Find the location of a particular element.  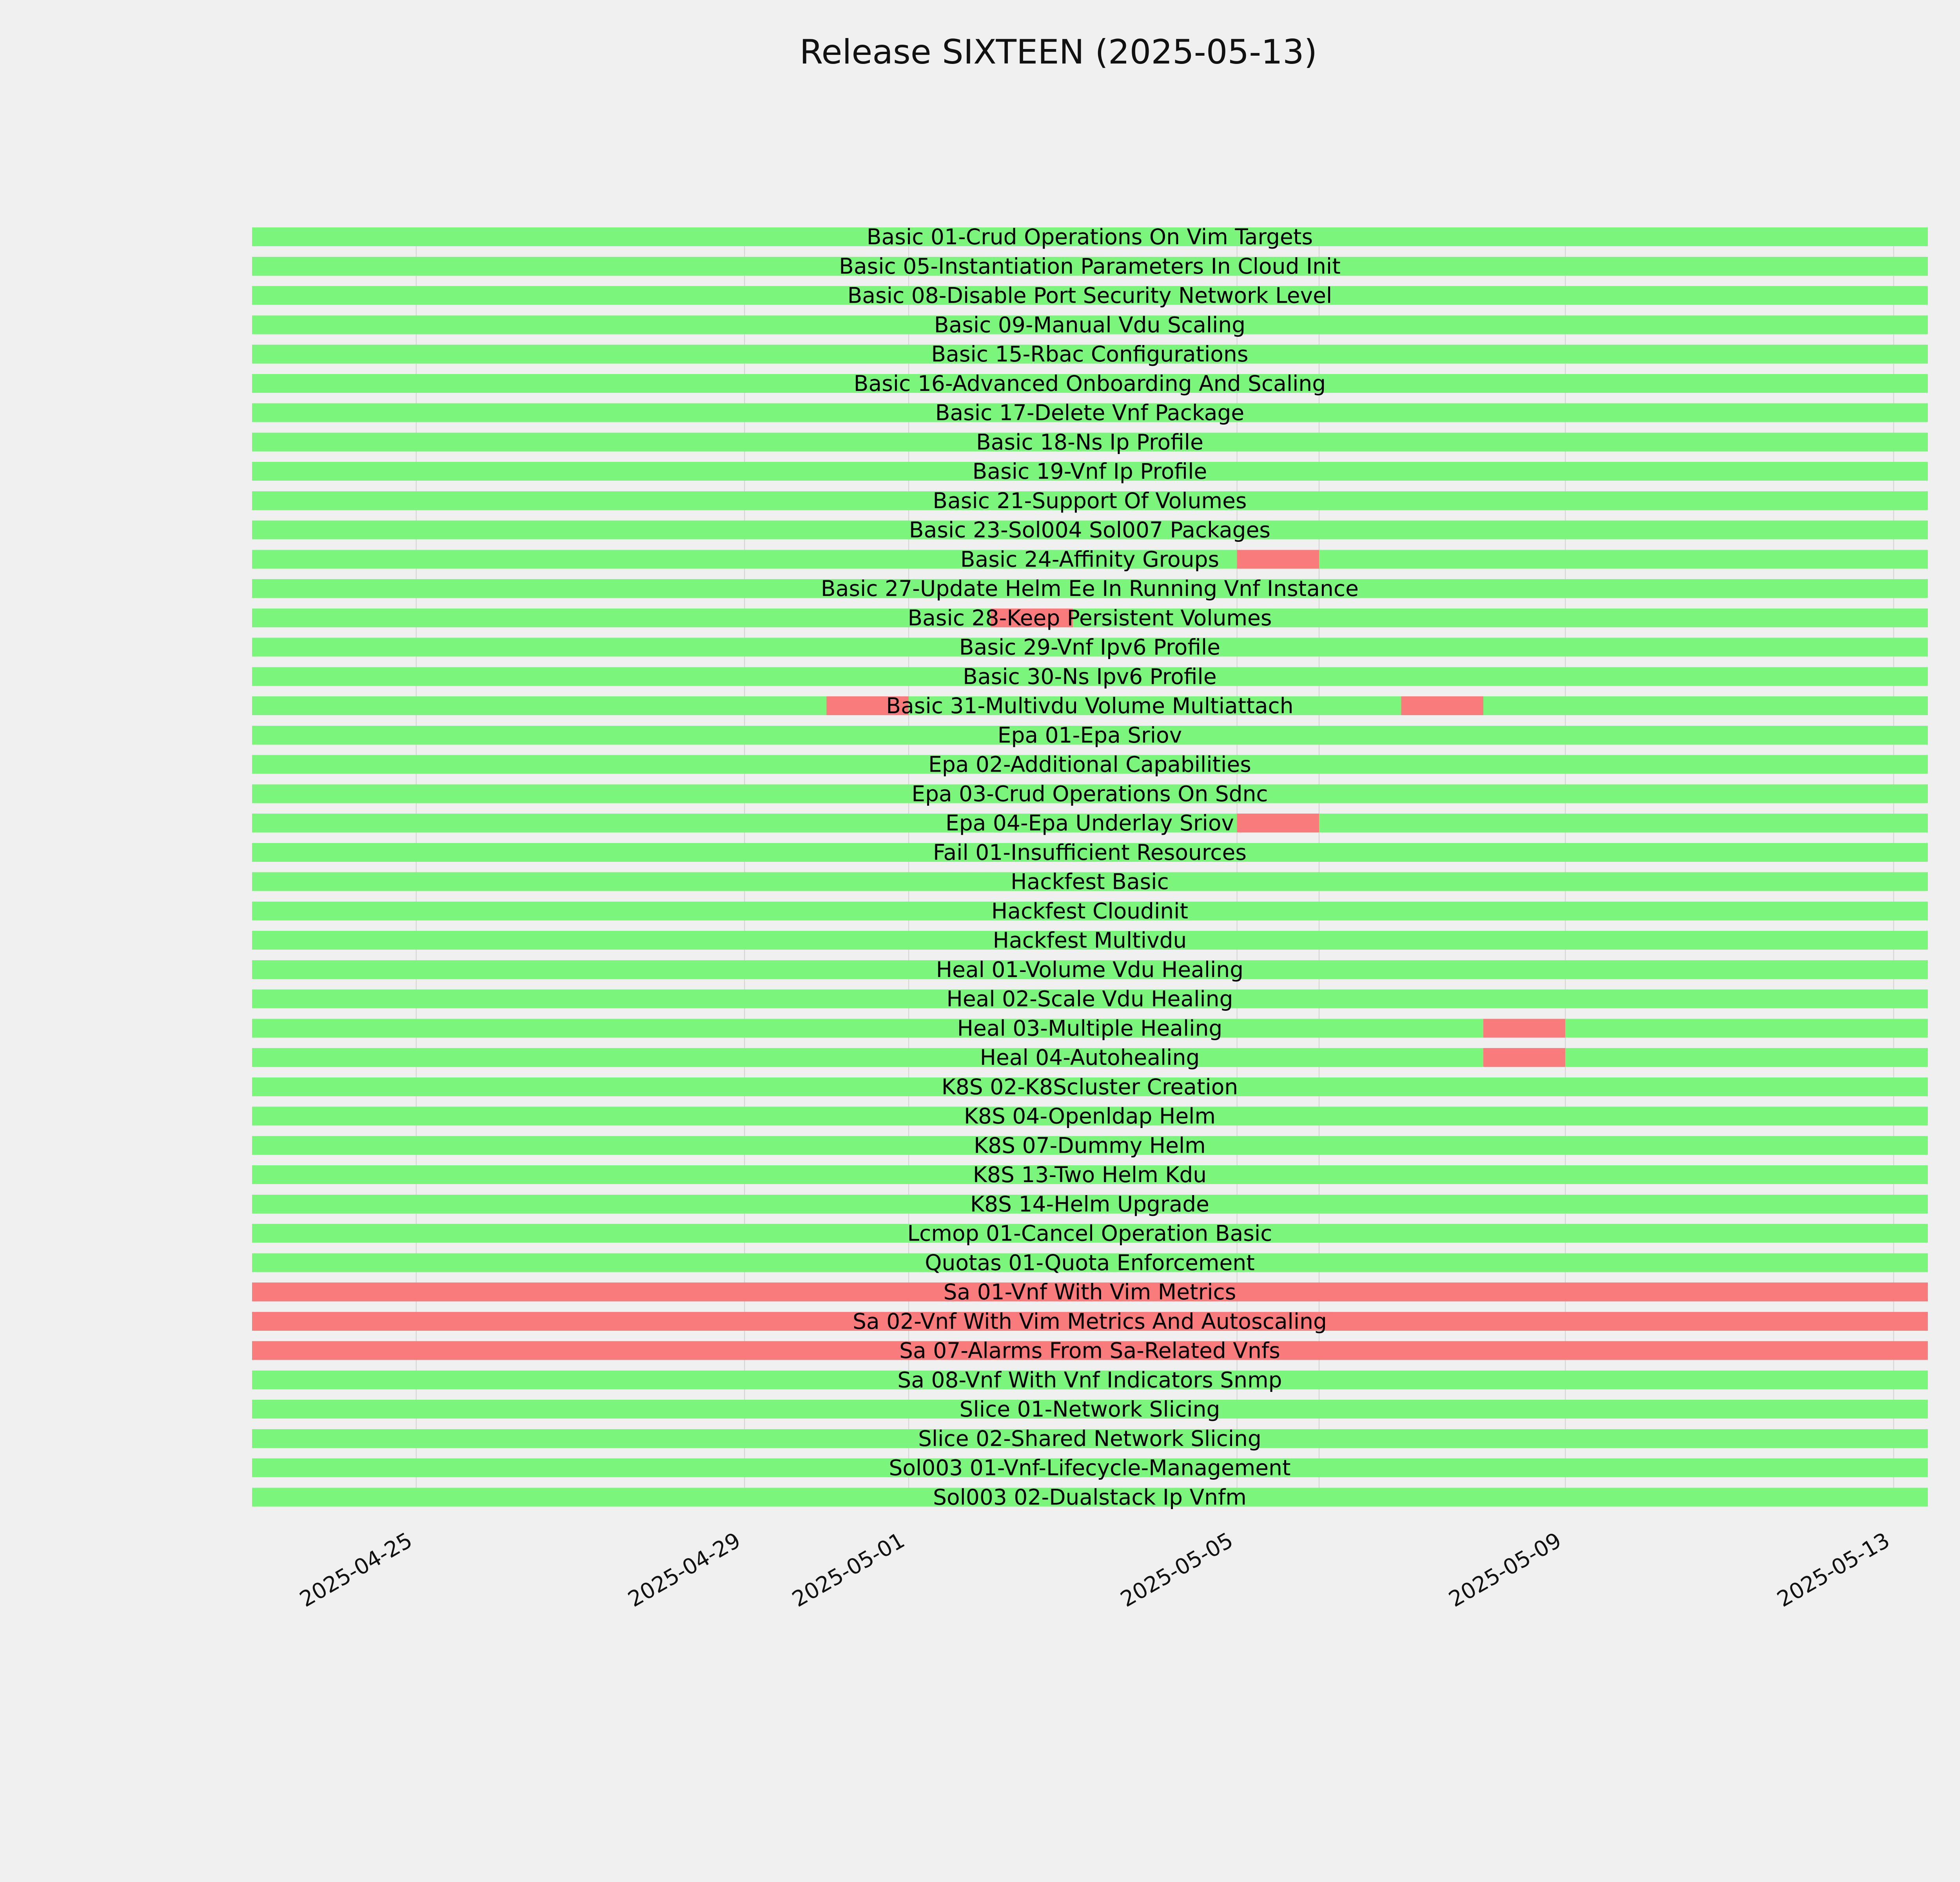

test-label: Basic 21-Support Of Volumes is located at coordinates (1090, 500).